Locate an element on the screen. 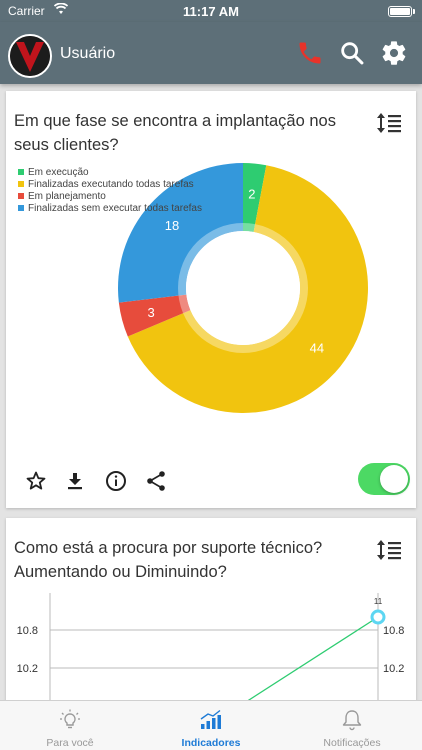  y-tick-label-right: 10.2 is located at coordinates (393, 669).